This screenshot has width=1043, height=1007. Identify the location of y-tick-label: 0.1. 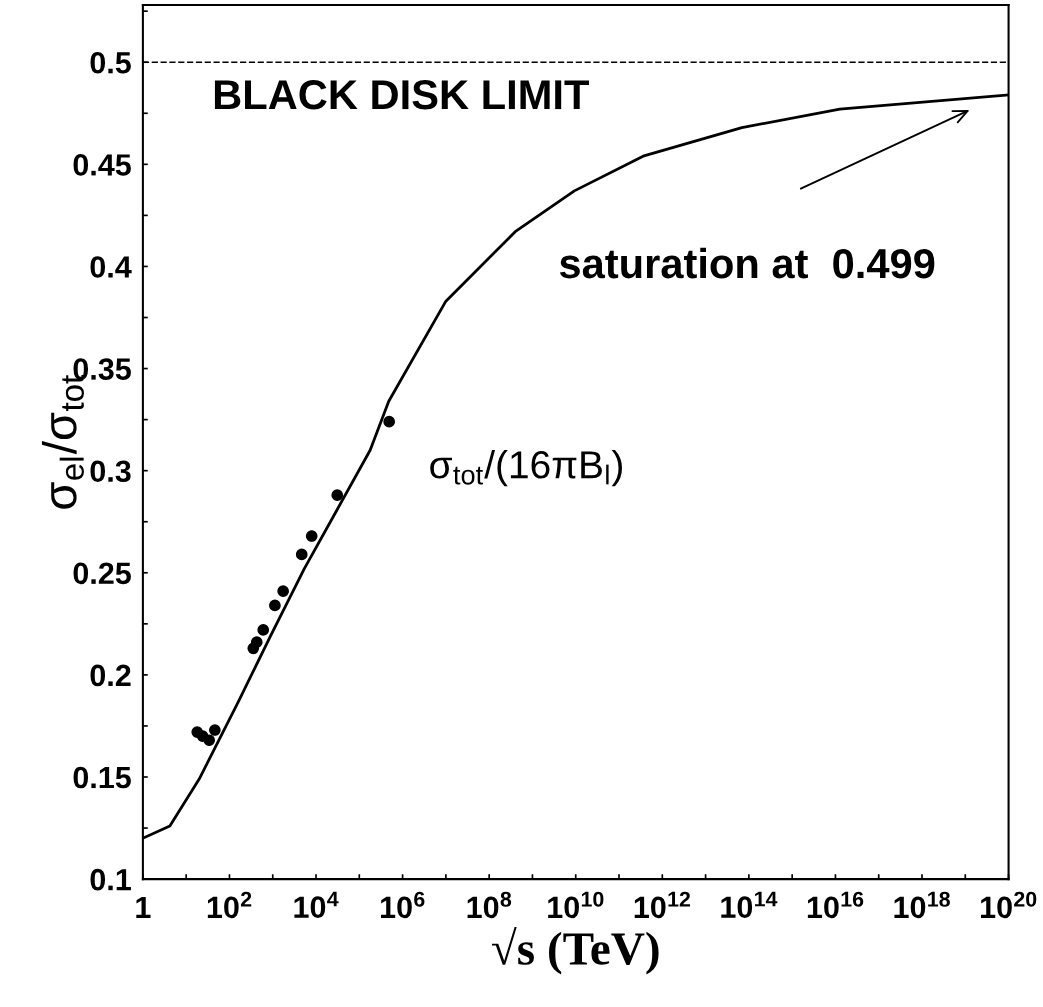
(110, 879).